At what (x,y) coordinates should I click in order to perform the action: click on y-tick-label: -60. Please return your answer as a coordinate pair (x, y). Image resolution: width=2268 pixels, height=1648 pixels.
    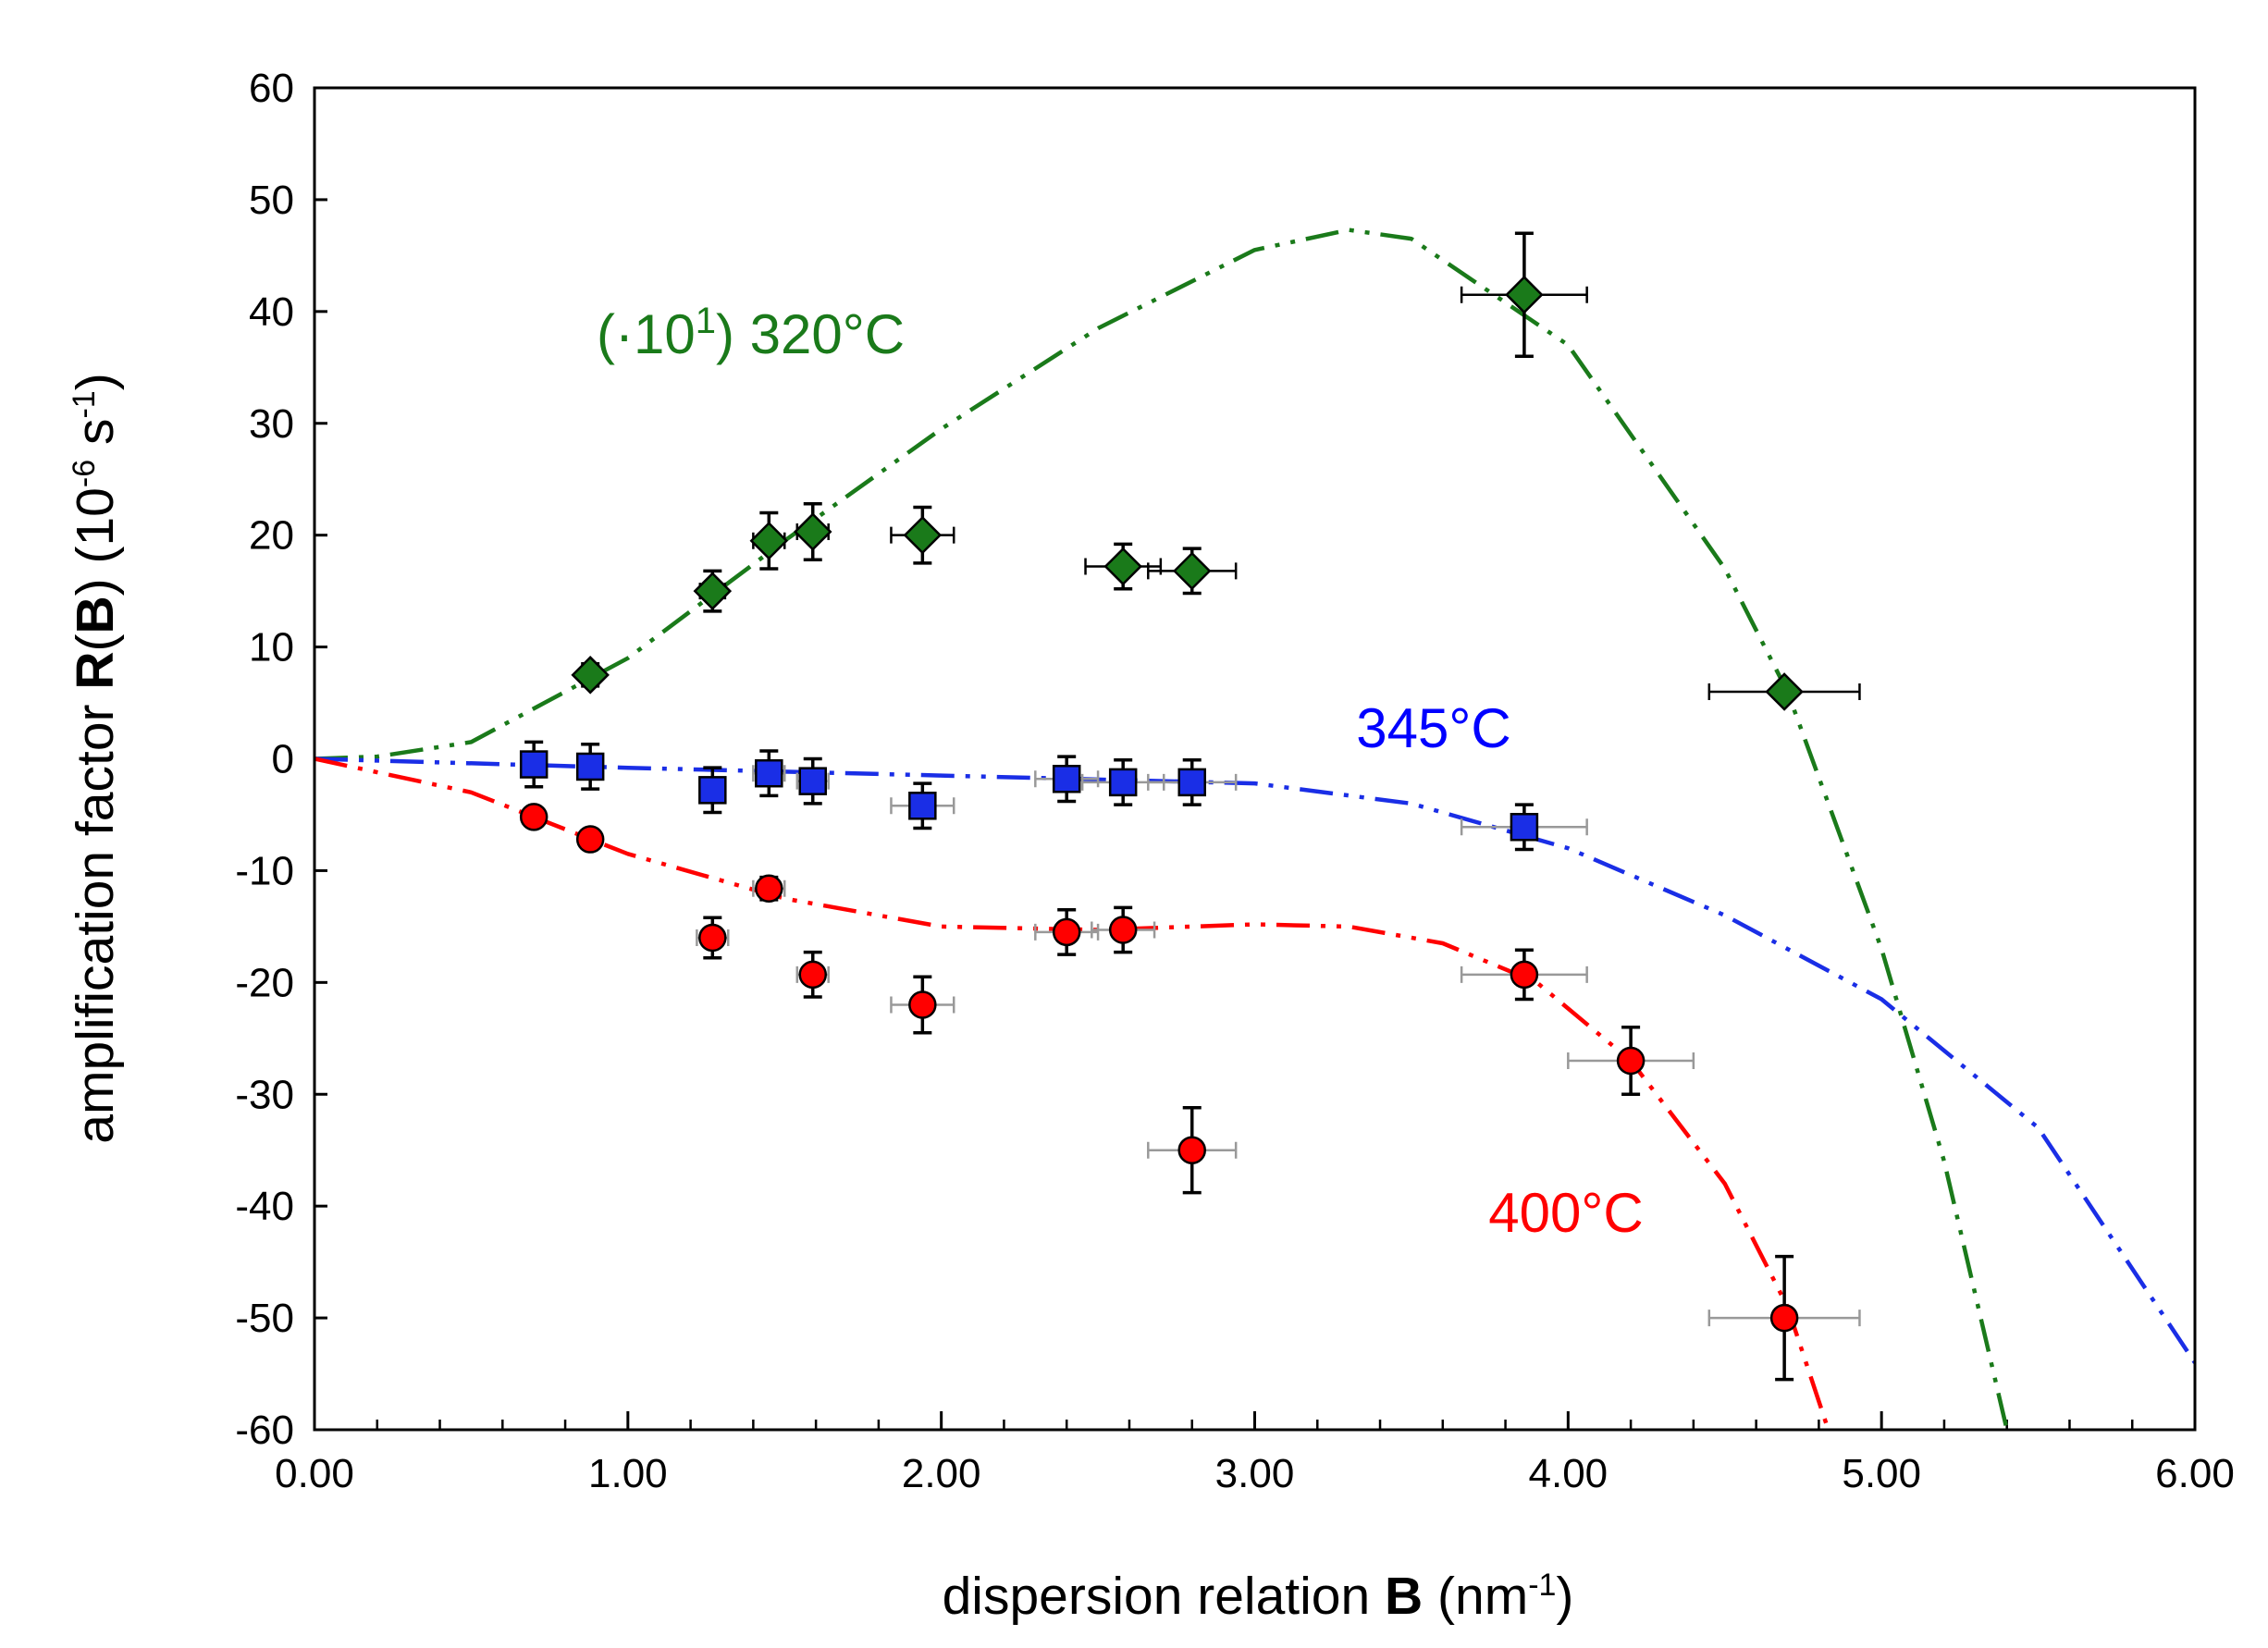
    Looking at the image, I should click on (264, 1430).